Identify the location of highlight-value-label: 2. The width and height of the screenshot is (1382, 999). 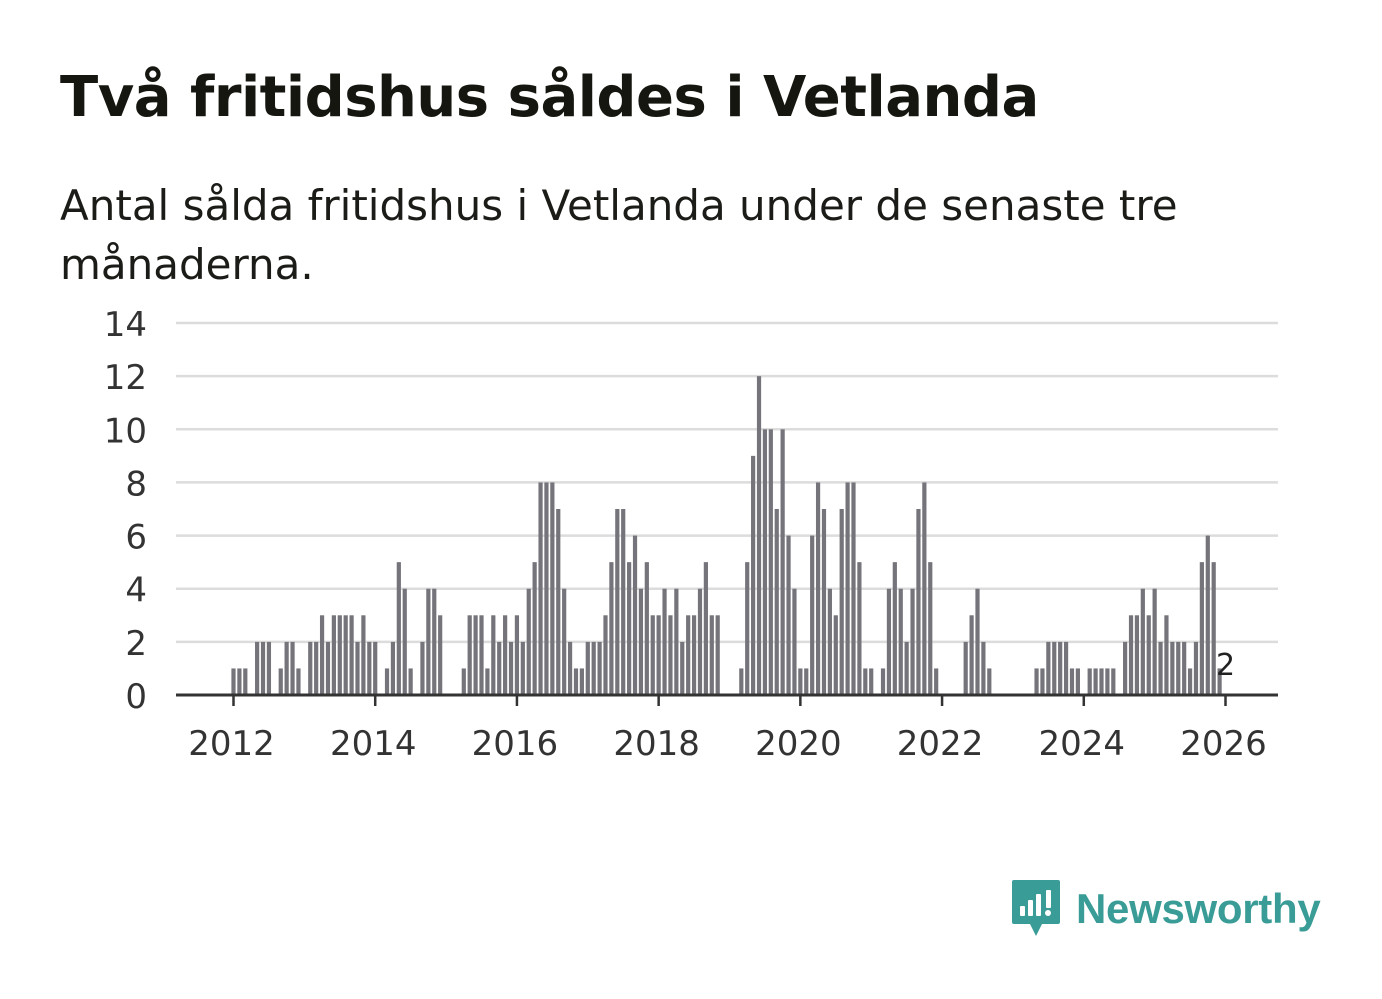
(1225, 665).